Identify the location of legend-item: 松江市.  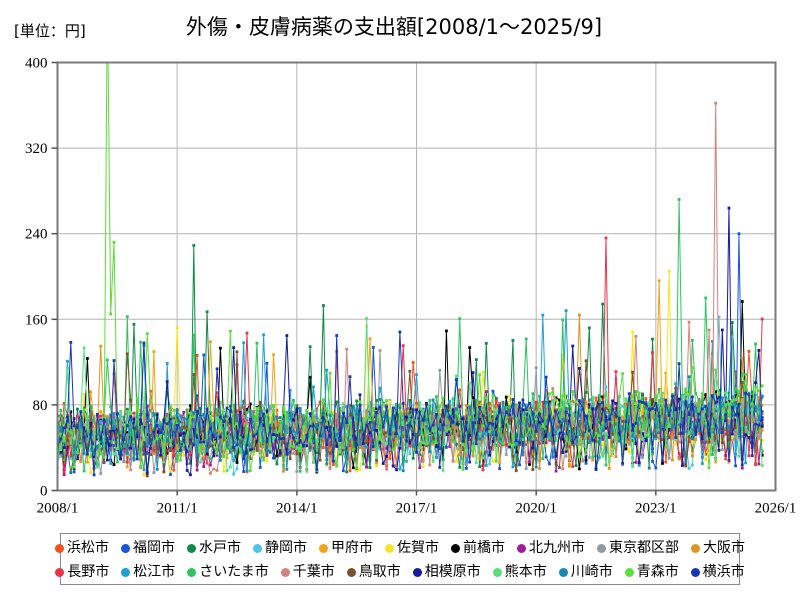
(148, 572).